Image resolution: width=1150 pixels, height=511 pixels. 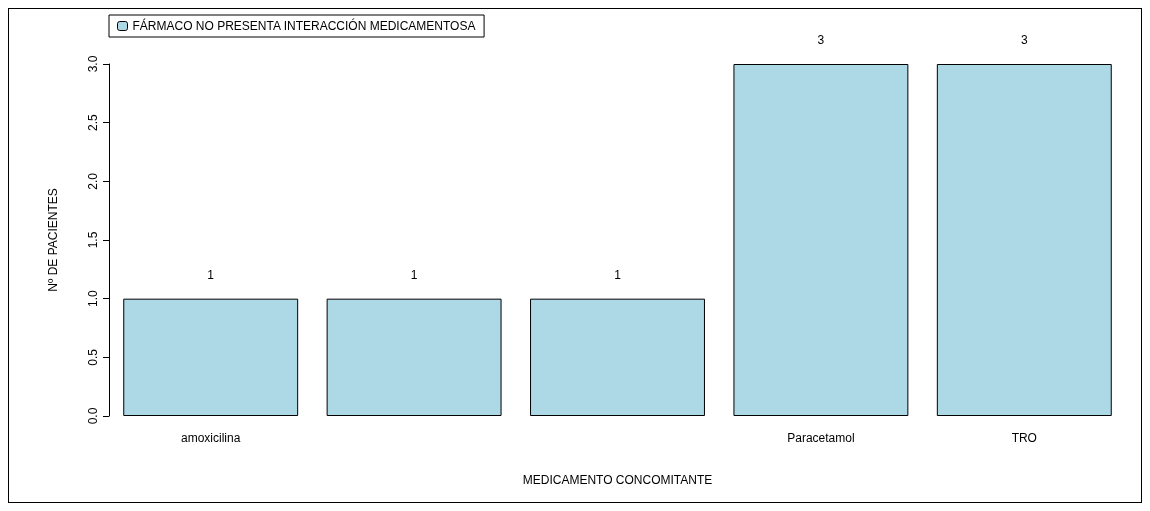 What do you see at coordinates (93, 416) in the screenshot?
I see `y-tick-label: 0.0` at bounding box center [93, 416].